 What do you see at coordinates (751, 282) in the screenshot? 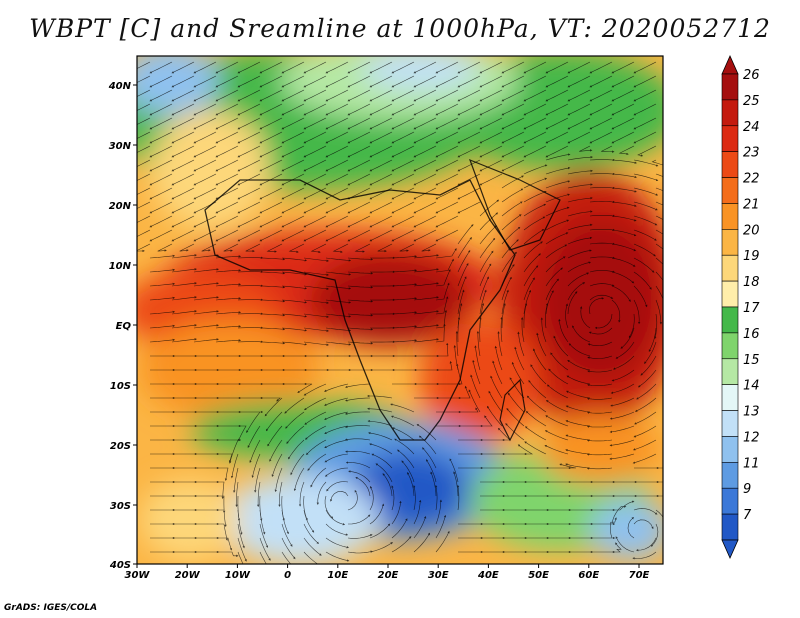
I see `colorbar-label: 18` at bounding box center [751, 282].